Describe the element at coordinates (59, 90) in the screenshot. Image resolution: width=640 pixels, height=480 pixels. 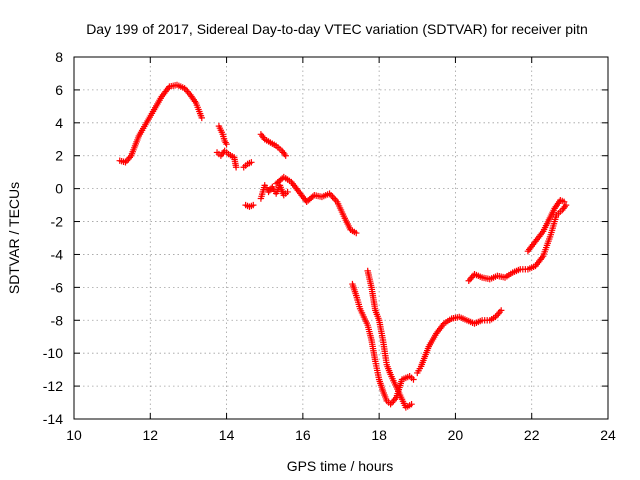
I see `y-tick-label: 6` at that location.